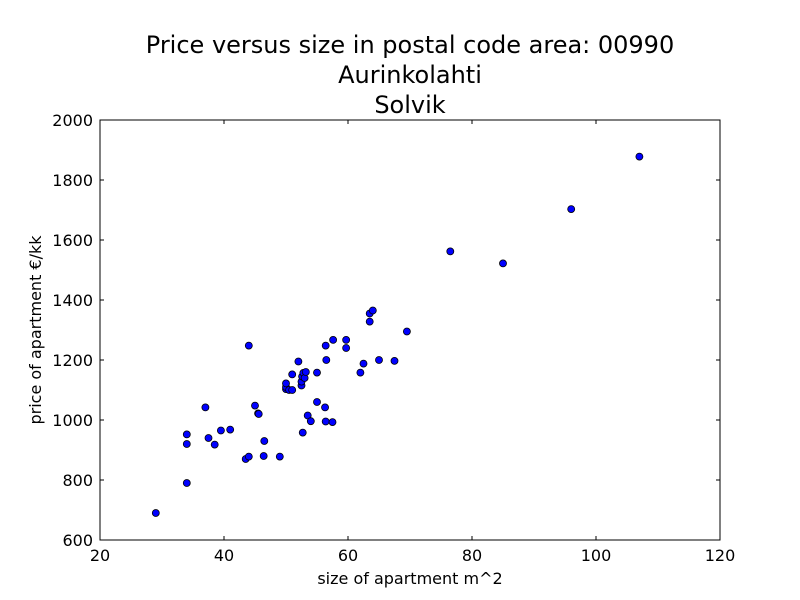 This screenshot has width=800, height=600. I want to click on chart-title-line-3: Solvik, so click(409, 105).